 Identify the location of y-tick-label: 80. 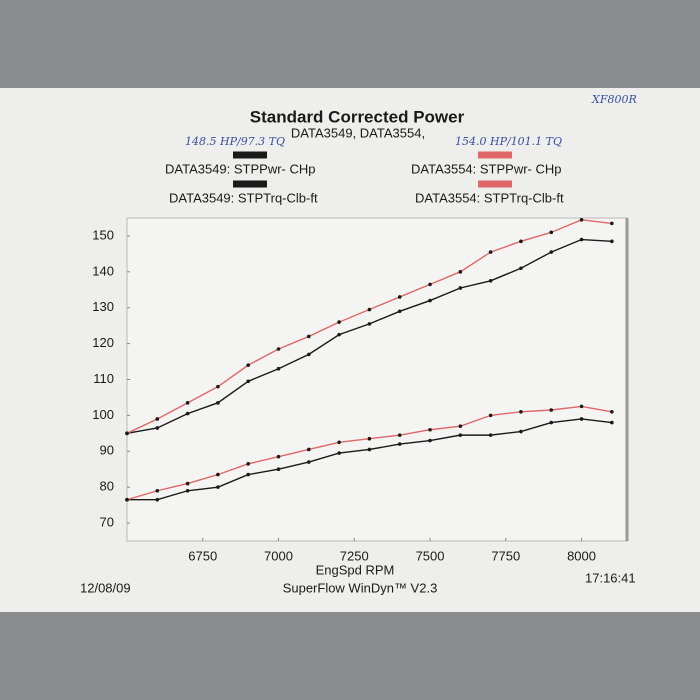
(107, 486).